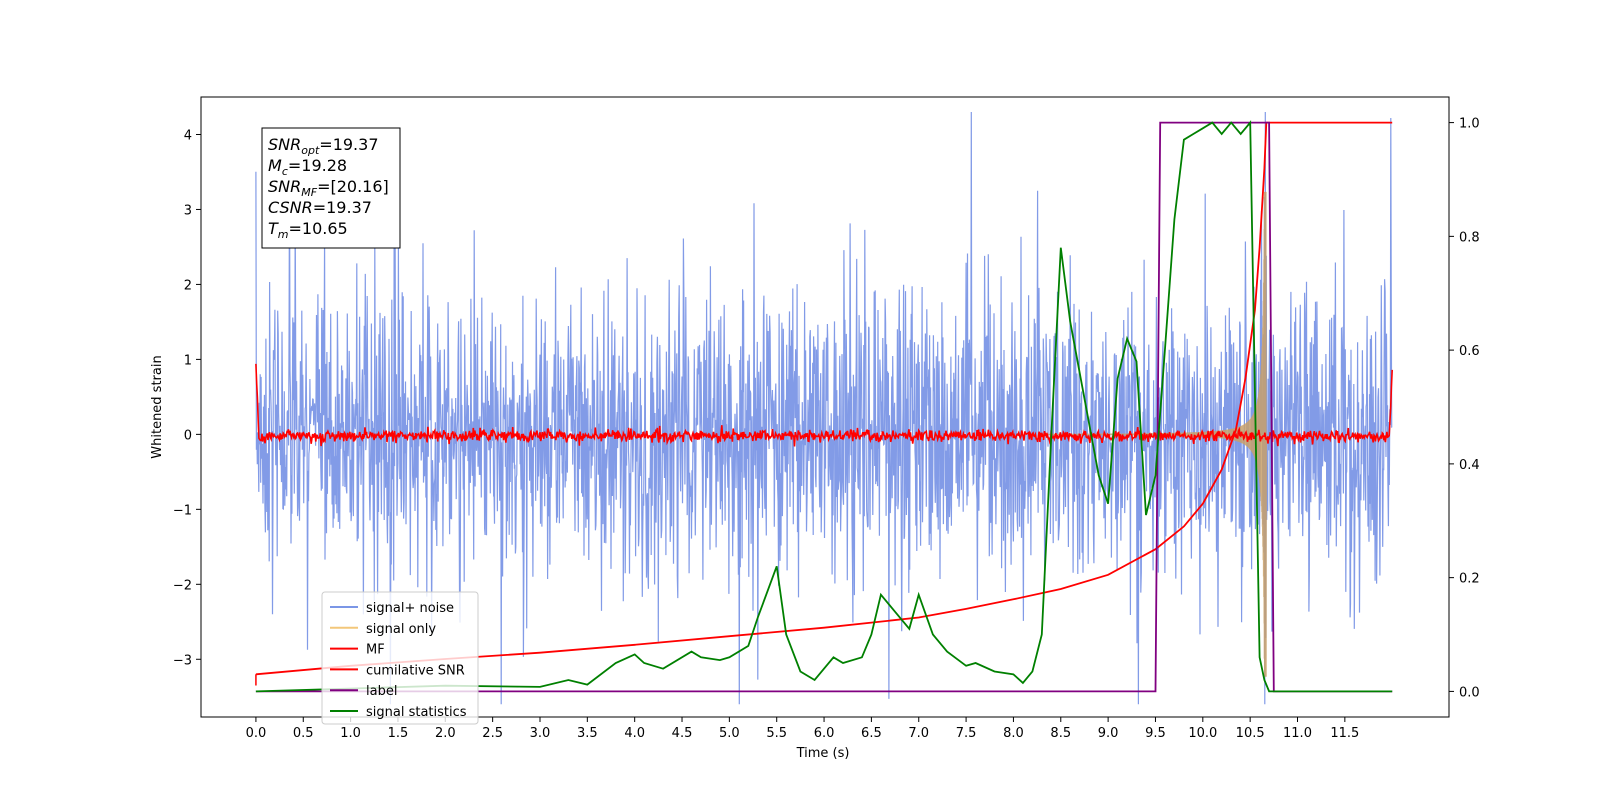 This screenshot has width=1600, height=800. I want to click on x-tick-label: 11.5, so click(1344, 733).